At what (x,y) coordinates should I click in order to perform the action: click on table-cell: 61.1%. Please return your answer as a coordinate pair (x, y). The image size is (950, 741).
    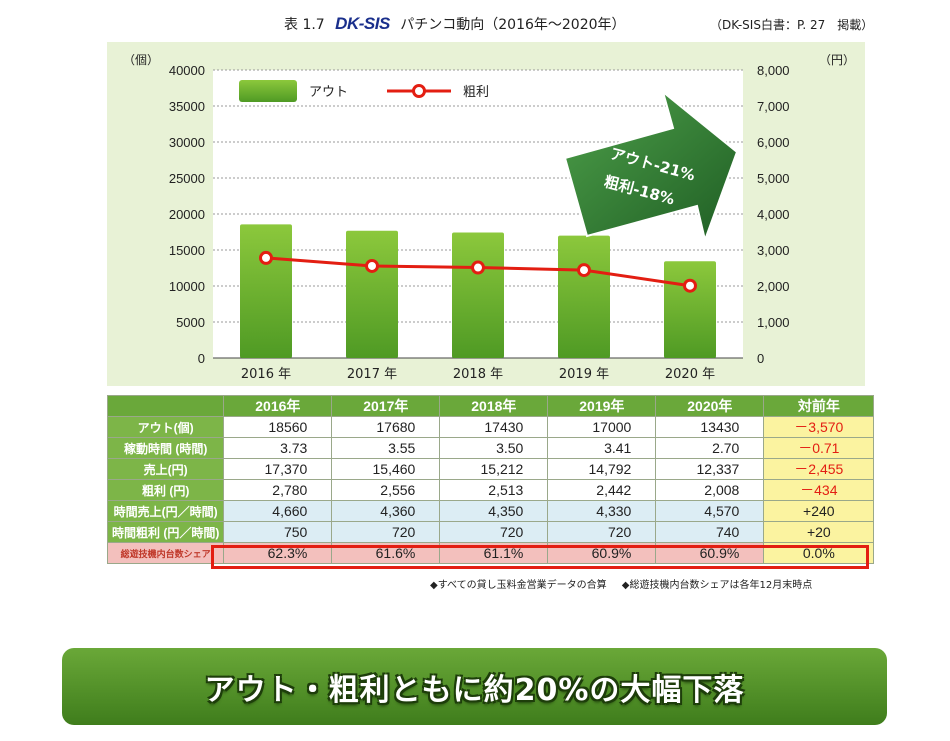
    Looking at the image, I should click on (494, 553).